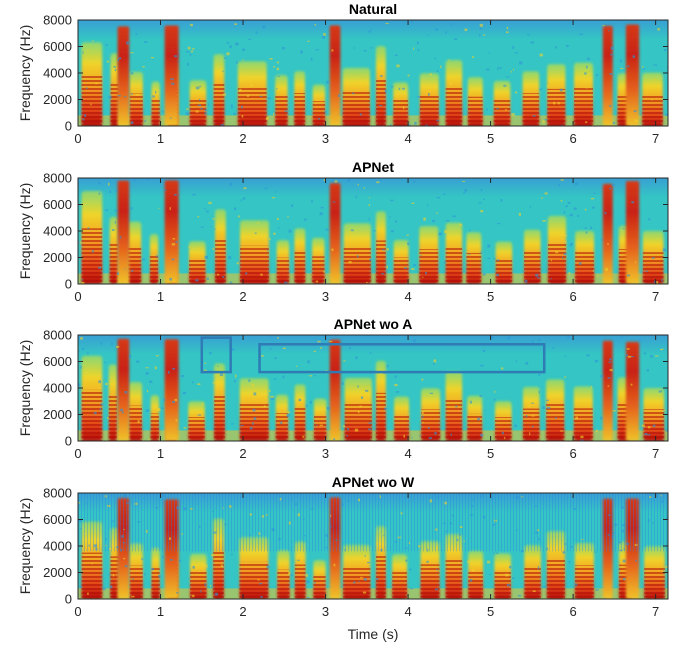 Image resolution: width=681 pixels, height=647 pixels. What do you see at coordinates (57, 73) in the screenshot?
I see `y-tick-label: 4000` at bounding box center [57, 73].